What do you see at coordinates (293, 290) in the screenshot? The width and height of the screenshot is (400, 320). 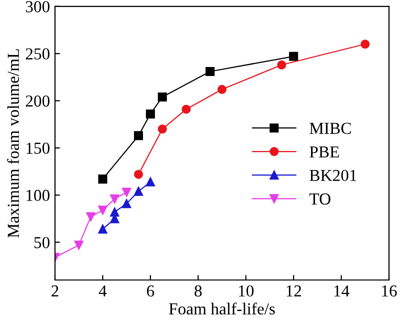 I see `x-tick-label: 12` at bounding box center [293, 290].